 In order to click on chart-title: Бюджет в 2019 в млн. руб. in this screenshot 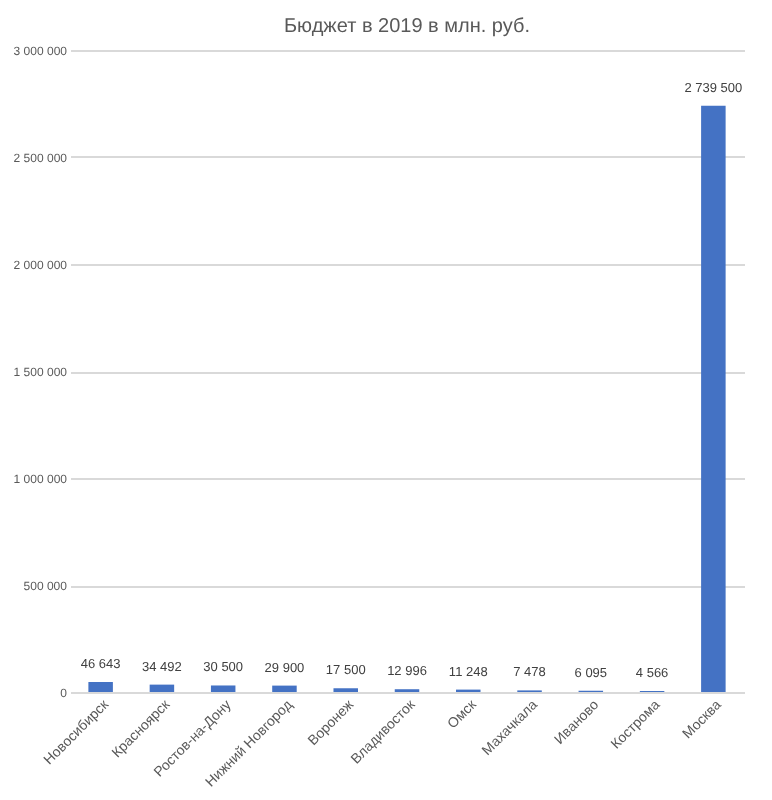, I will do `click(407, 27)`.